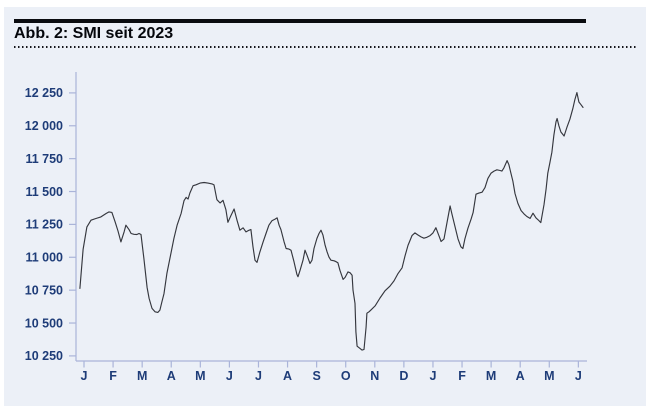 This screenshot has height=415, width=650. What do you see at coordinates (346, 376) in the screenshot?
I see `x-tick-label: O` at bounding box center [346, 376].